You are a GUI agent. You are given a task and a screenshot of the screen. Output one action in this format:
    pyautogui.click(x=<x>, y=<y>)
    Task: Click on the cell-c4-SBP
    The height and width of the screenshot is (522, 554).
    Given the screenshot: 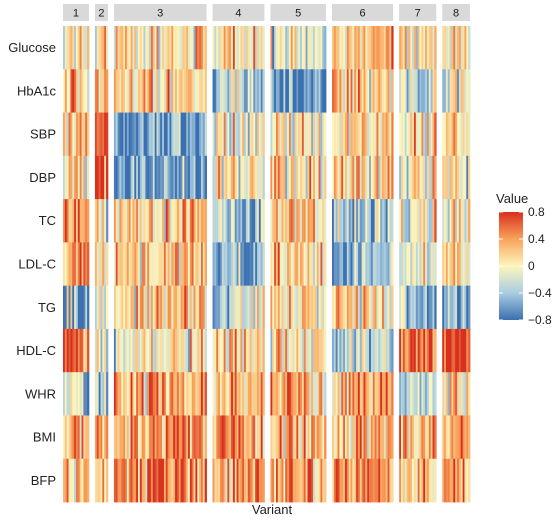 What is the action you would take?
    pyautogui.click(x=219, y=134)
    